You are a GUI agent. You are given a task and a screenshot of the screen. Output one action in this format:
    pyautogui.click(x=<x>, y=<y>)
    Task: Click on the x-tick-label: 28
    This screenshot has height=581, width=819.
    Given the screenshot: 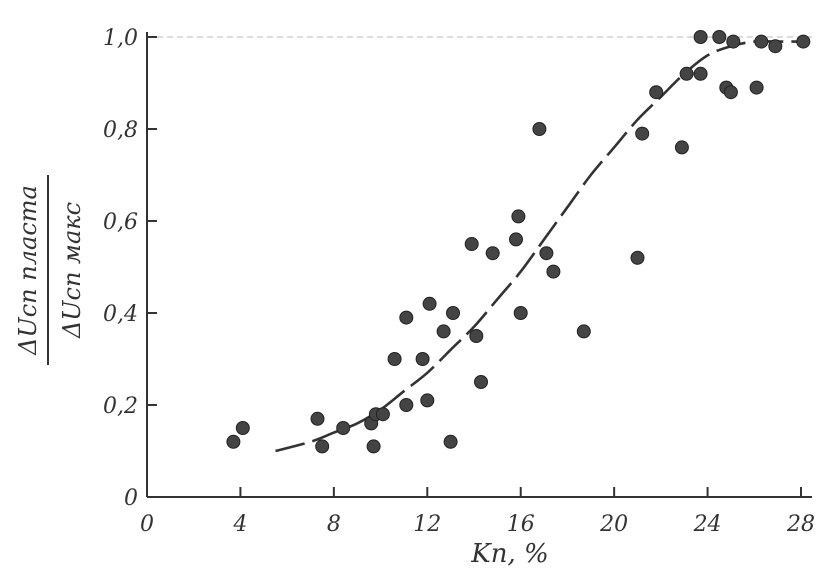 What is the action you would take?
    pyautogui.click(x=800, y=524)
    